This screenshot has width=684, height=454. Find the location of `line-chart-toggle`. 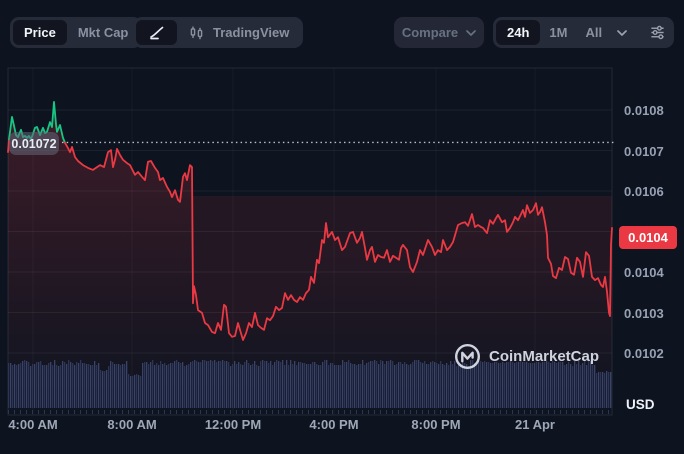

line-chart-toggle is located at coordinates (156, 32).